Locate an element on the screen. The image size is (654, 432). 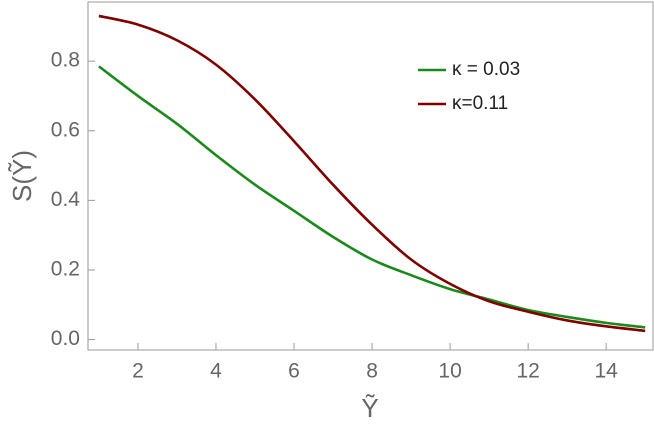
legend-label: κ = 0.03 is located at coordinates (486, 69).